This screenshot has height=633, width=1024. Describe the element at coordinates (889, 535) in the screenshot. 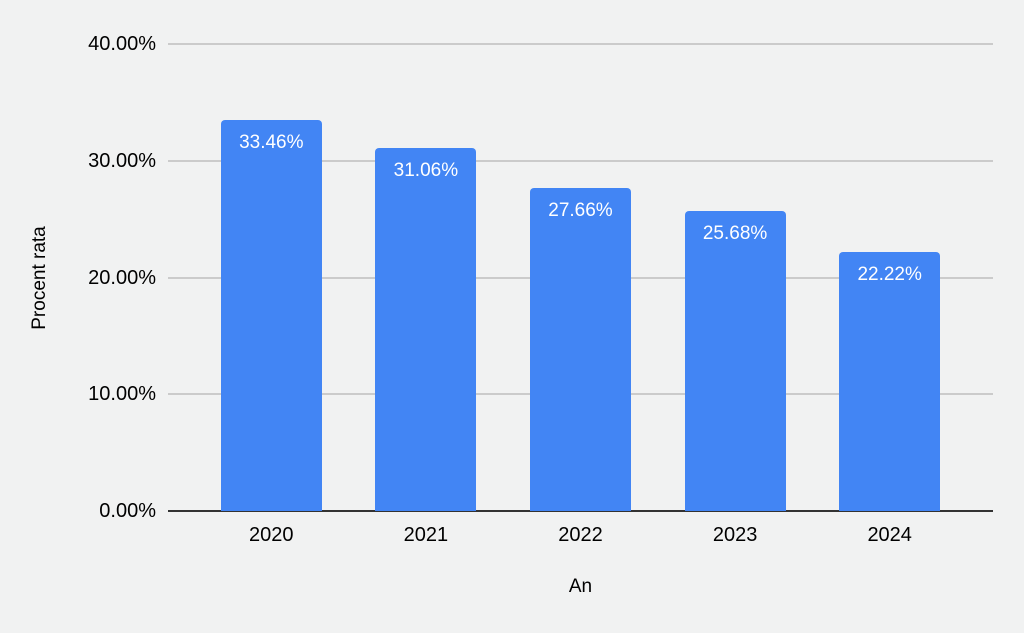

I see `x-axis-tick-label: 2024` at that location.